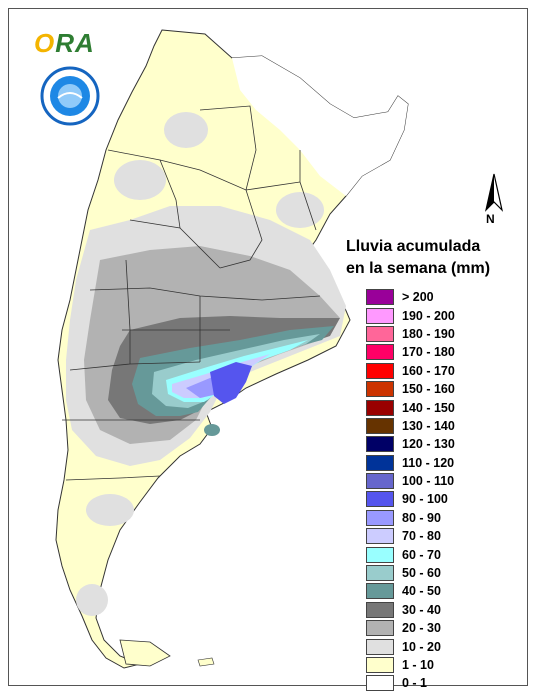 This screenshot has height=696, width=538. Describe the element at coordinates (421, 573) in the screenshot. I see `legend-label: 50 - 60` at that location.